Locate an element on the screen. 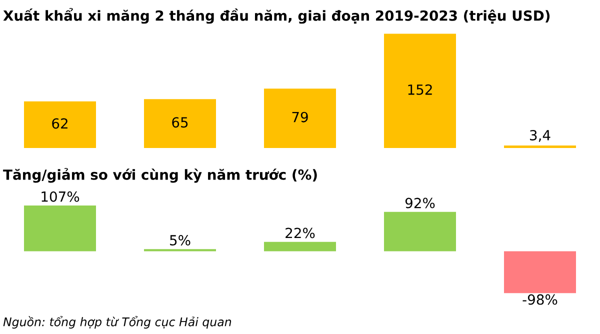 Image resolution: width=600 pixels, height=334 pixels. data-label: 62 is located at coordinates (60, 123).